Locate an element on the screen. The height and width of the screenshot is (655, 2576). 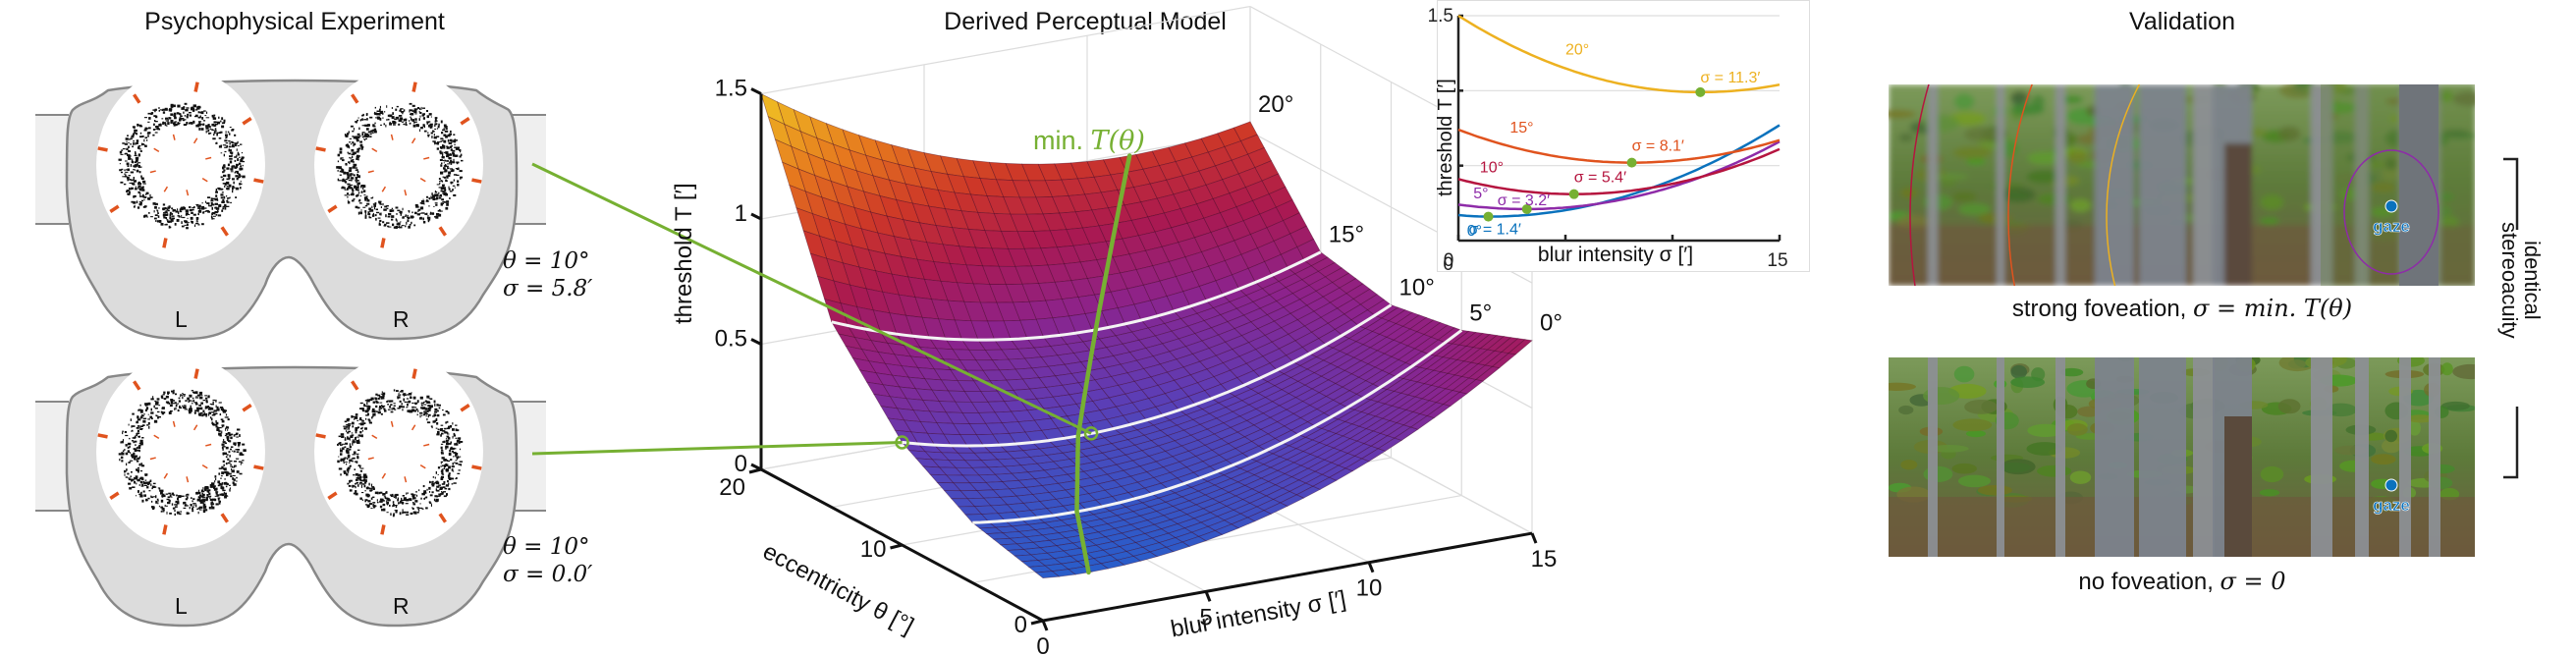
outer-marker is located at coordinates (355, 385).